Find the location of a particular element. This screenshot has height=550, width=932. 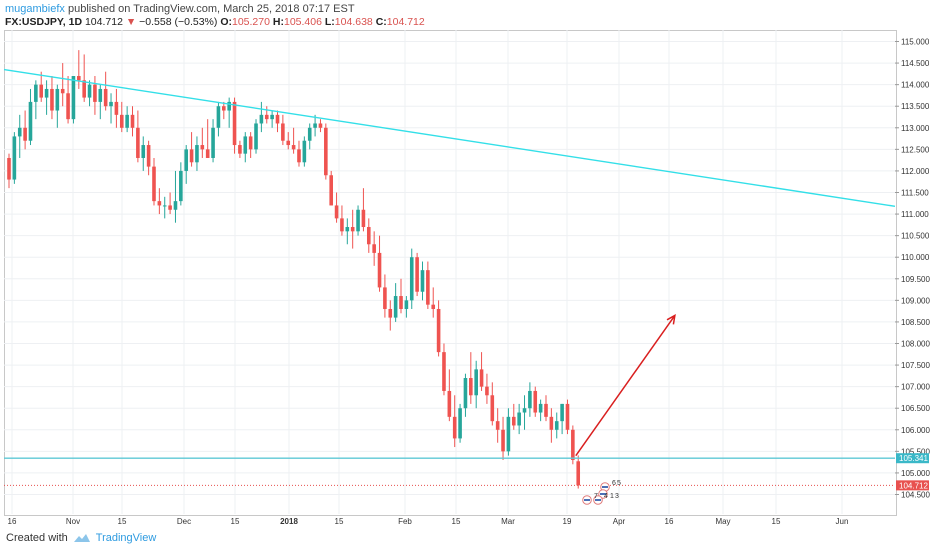

time-tick-label: Mar is located at coordinates (508, 521).